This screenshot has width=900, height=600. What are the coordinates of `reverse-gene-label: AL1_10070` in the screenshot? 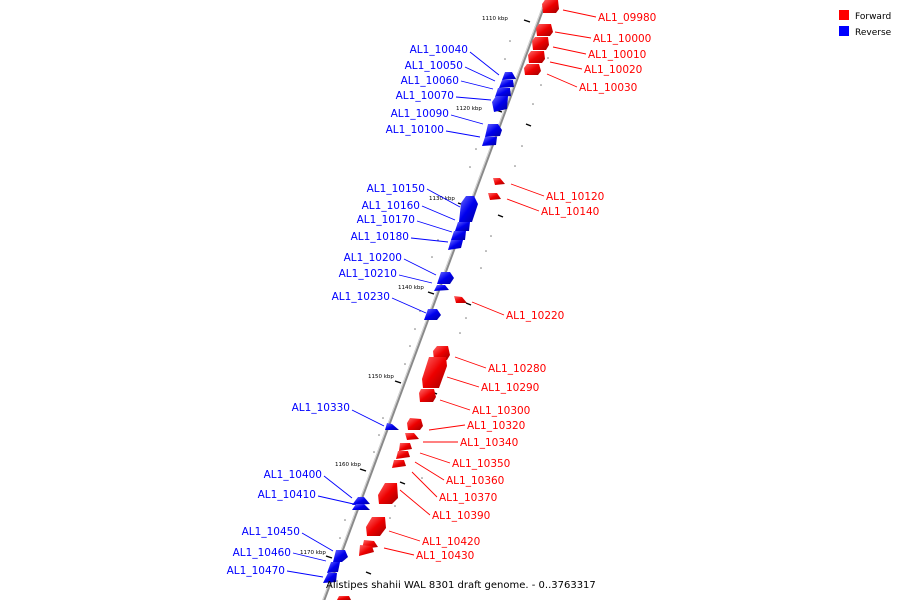 It's located at (425, 96).